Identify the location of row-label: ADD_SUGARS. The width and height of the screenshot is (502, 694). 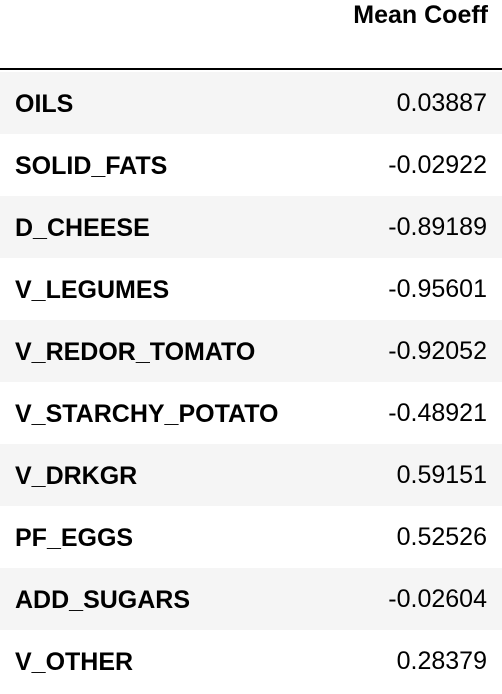
(103, 600).